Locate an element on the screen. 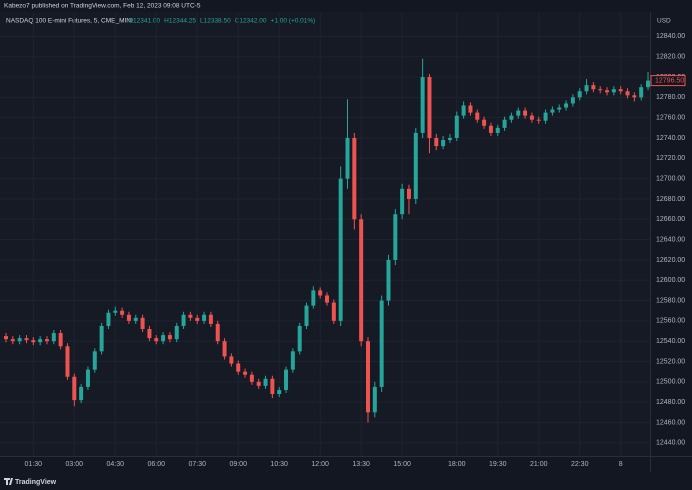 Image resolution: width=692 pixels, height=490 pixels. y-tick-label: 12600.00 is located at coordinates (670, 280).